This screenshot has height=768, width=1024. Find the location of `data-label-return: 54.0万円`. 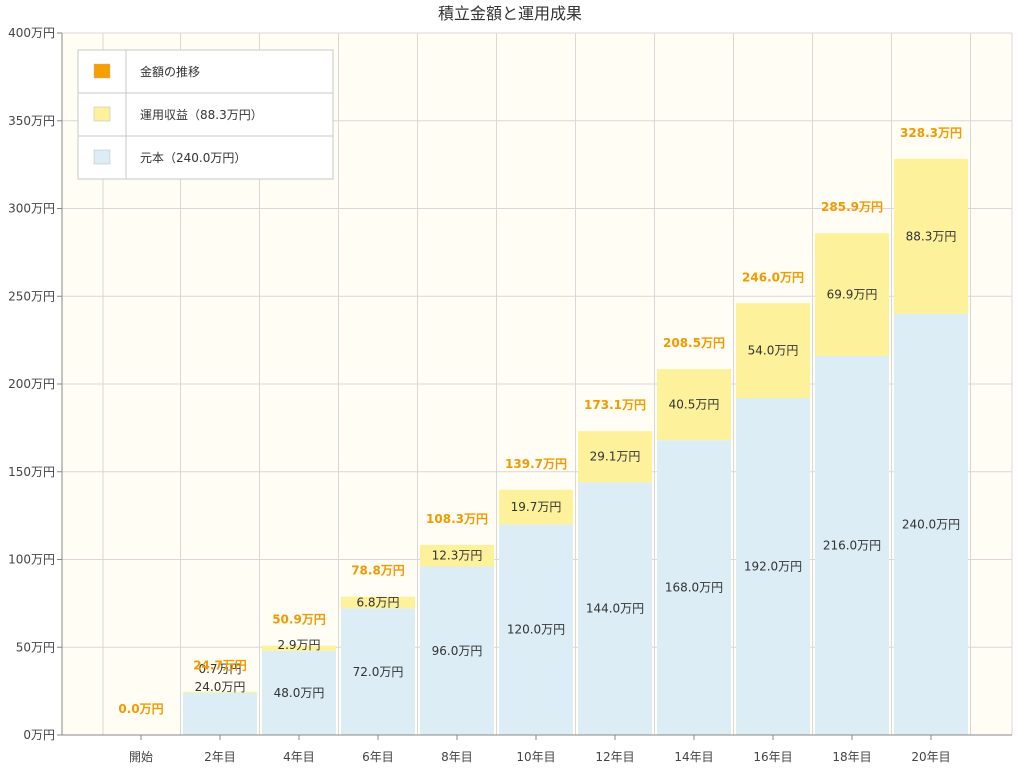

data-label-return: 54.0万円 is located at coordinates (773, 351).